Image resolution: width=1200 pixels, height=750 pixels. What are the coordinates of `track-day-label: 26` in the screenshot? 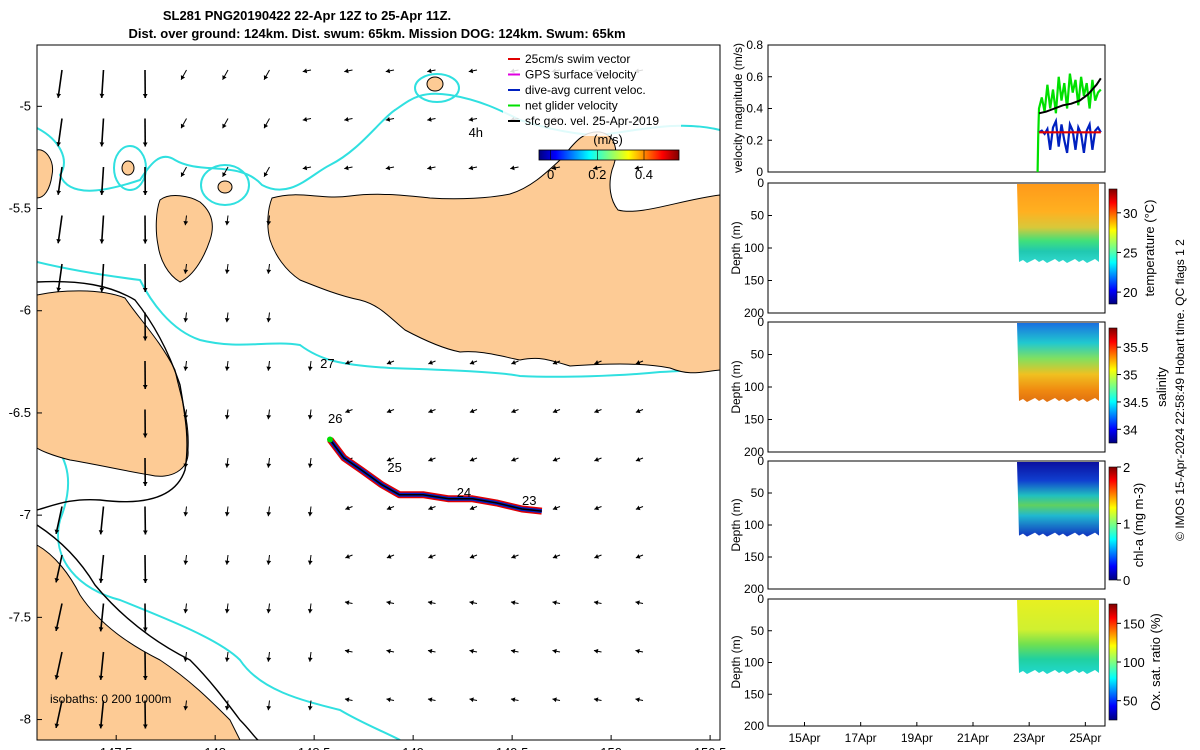 It's located at (335, 418).